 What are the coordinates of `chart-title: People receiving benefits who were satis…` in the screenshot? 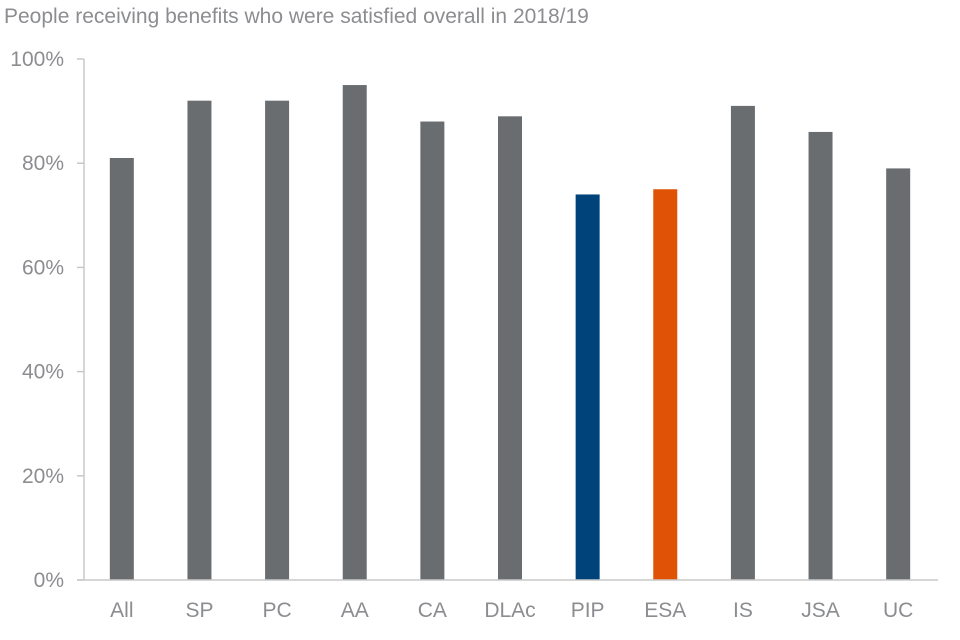 It's located at (296, 16).